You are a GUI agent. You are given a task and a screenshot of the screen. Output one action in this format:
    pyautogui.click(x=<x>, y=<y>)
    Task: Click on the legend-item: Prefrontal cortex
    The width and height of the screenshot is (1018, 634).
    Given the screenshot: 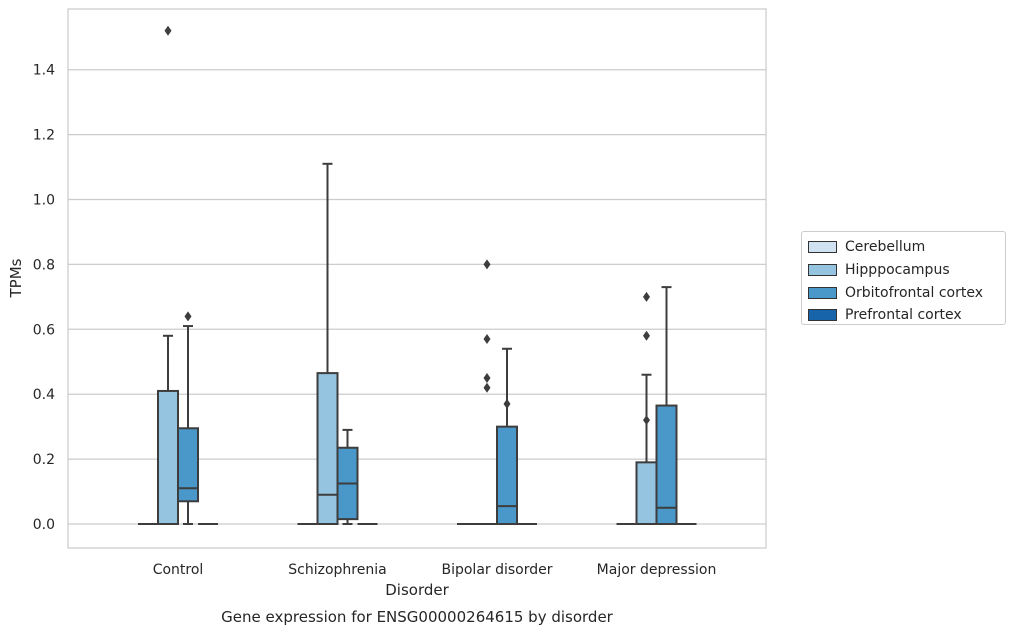 What is the action you would take?
    pyautogui.click(x=906, y=315)
    